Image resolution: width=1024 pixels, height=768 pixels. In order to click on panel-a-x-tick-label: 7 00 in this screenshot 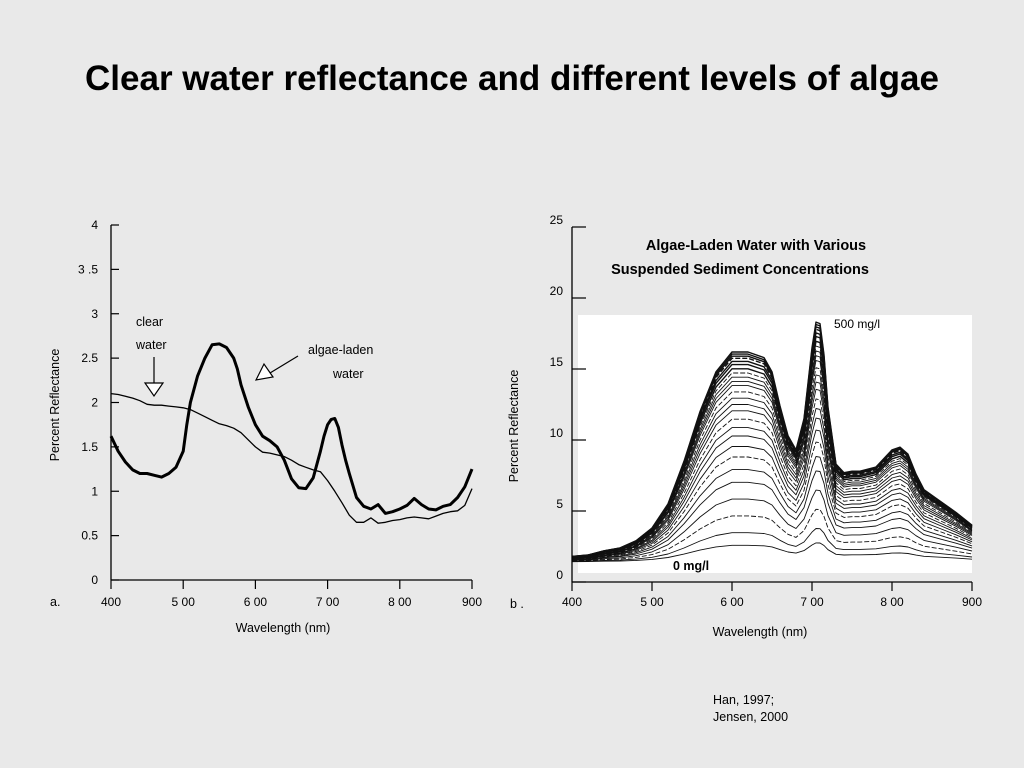, I will do `click(328, 602)`.